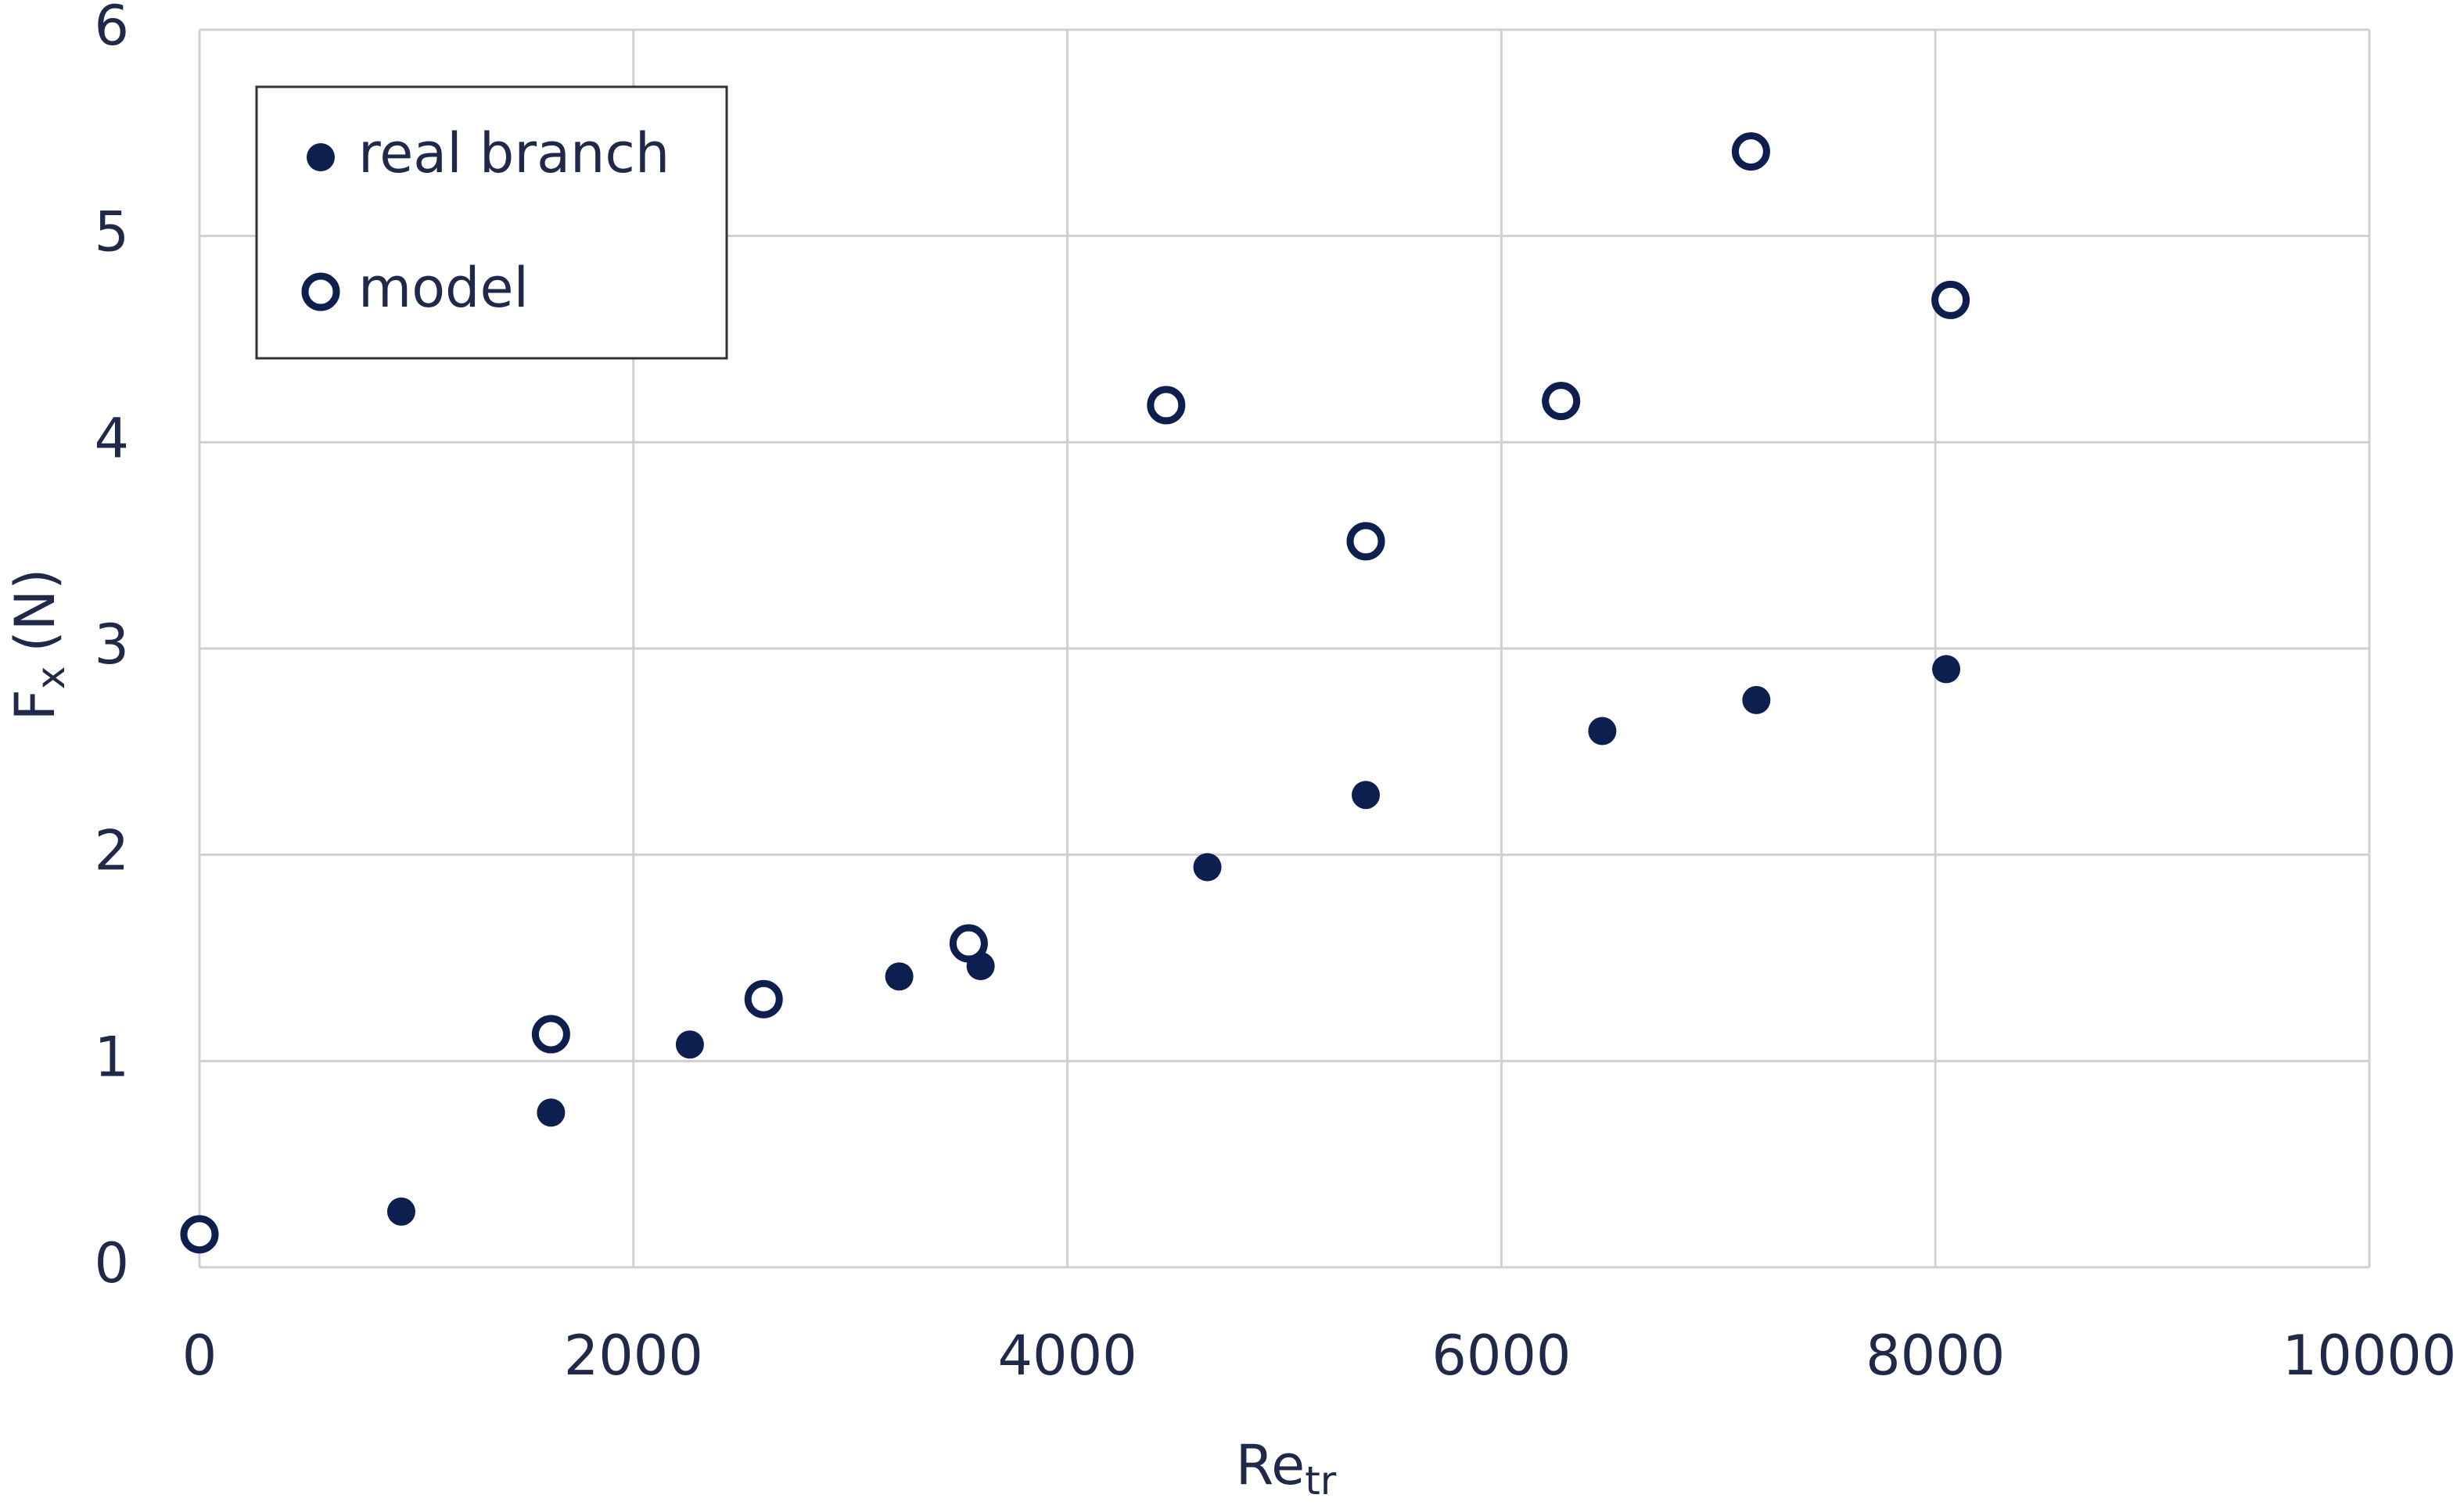  What do you see at coordinates (1936, 1356) in the screenshot?
I see `x-tick-label: 8000` at bounding box center [1936, 1356].